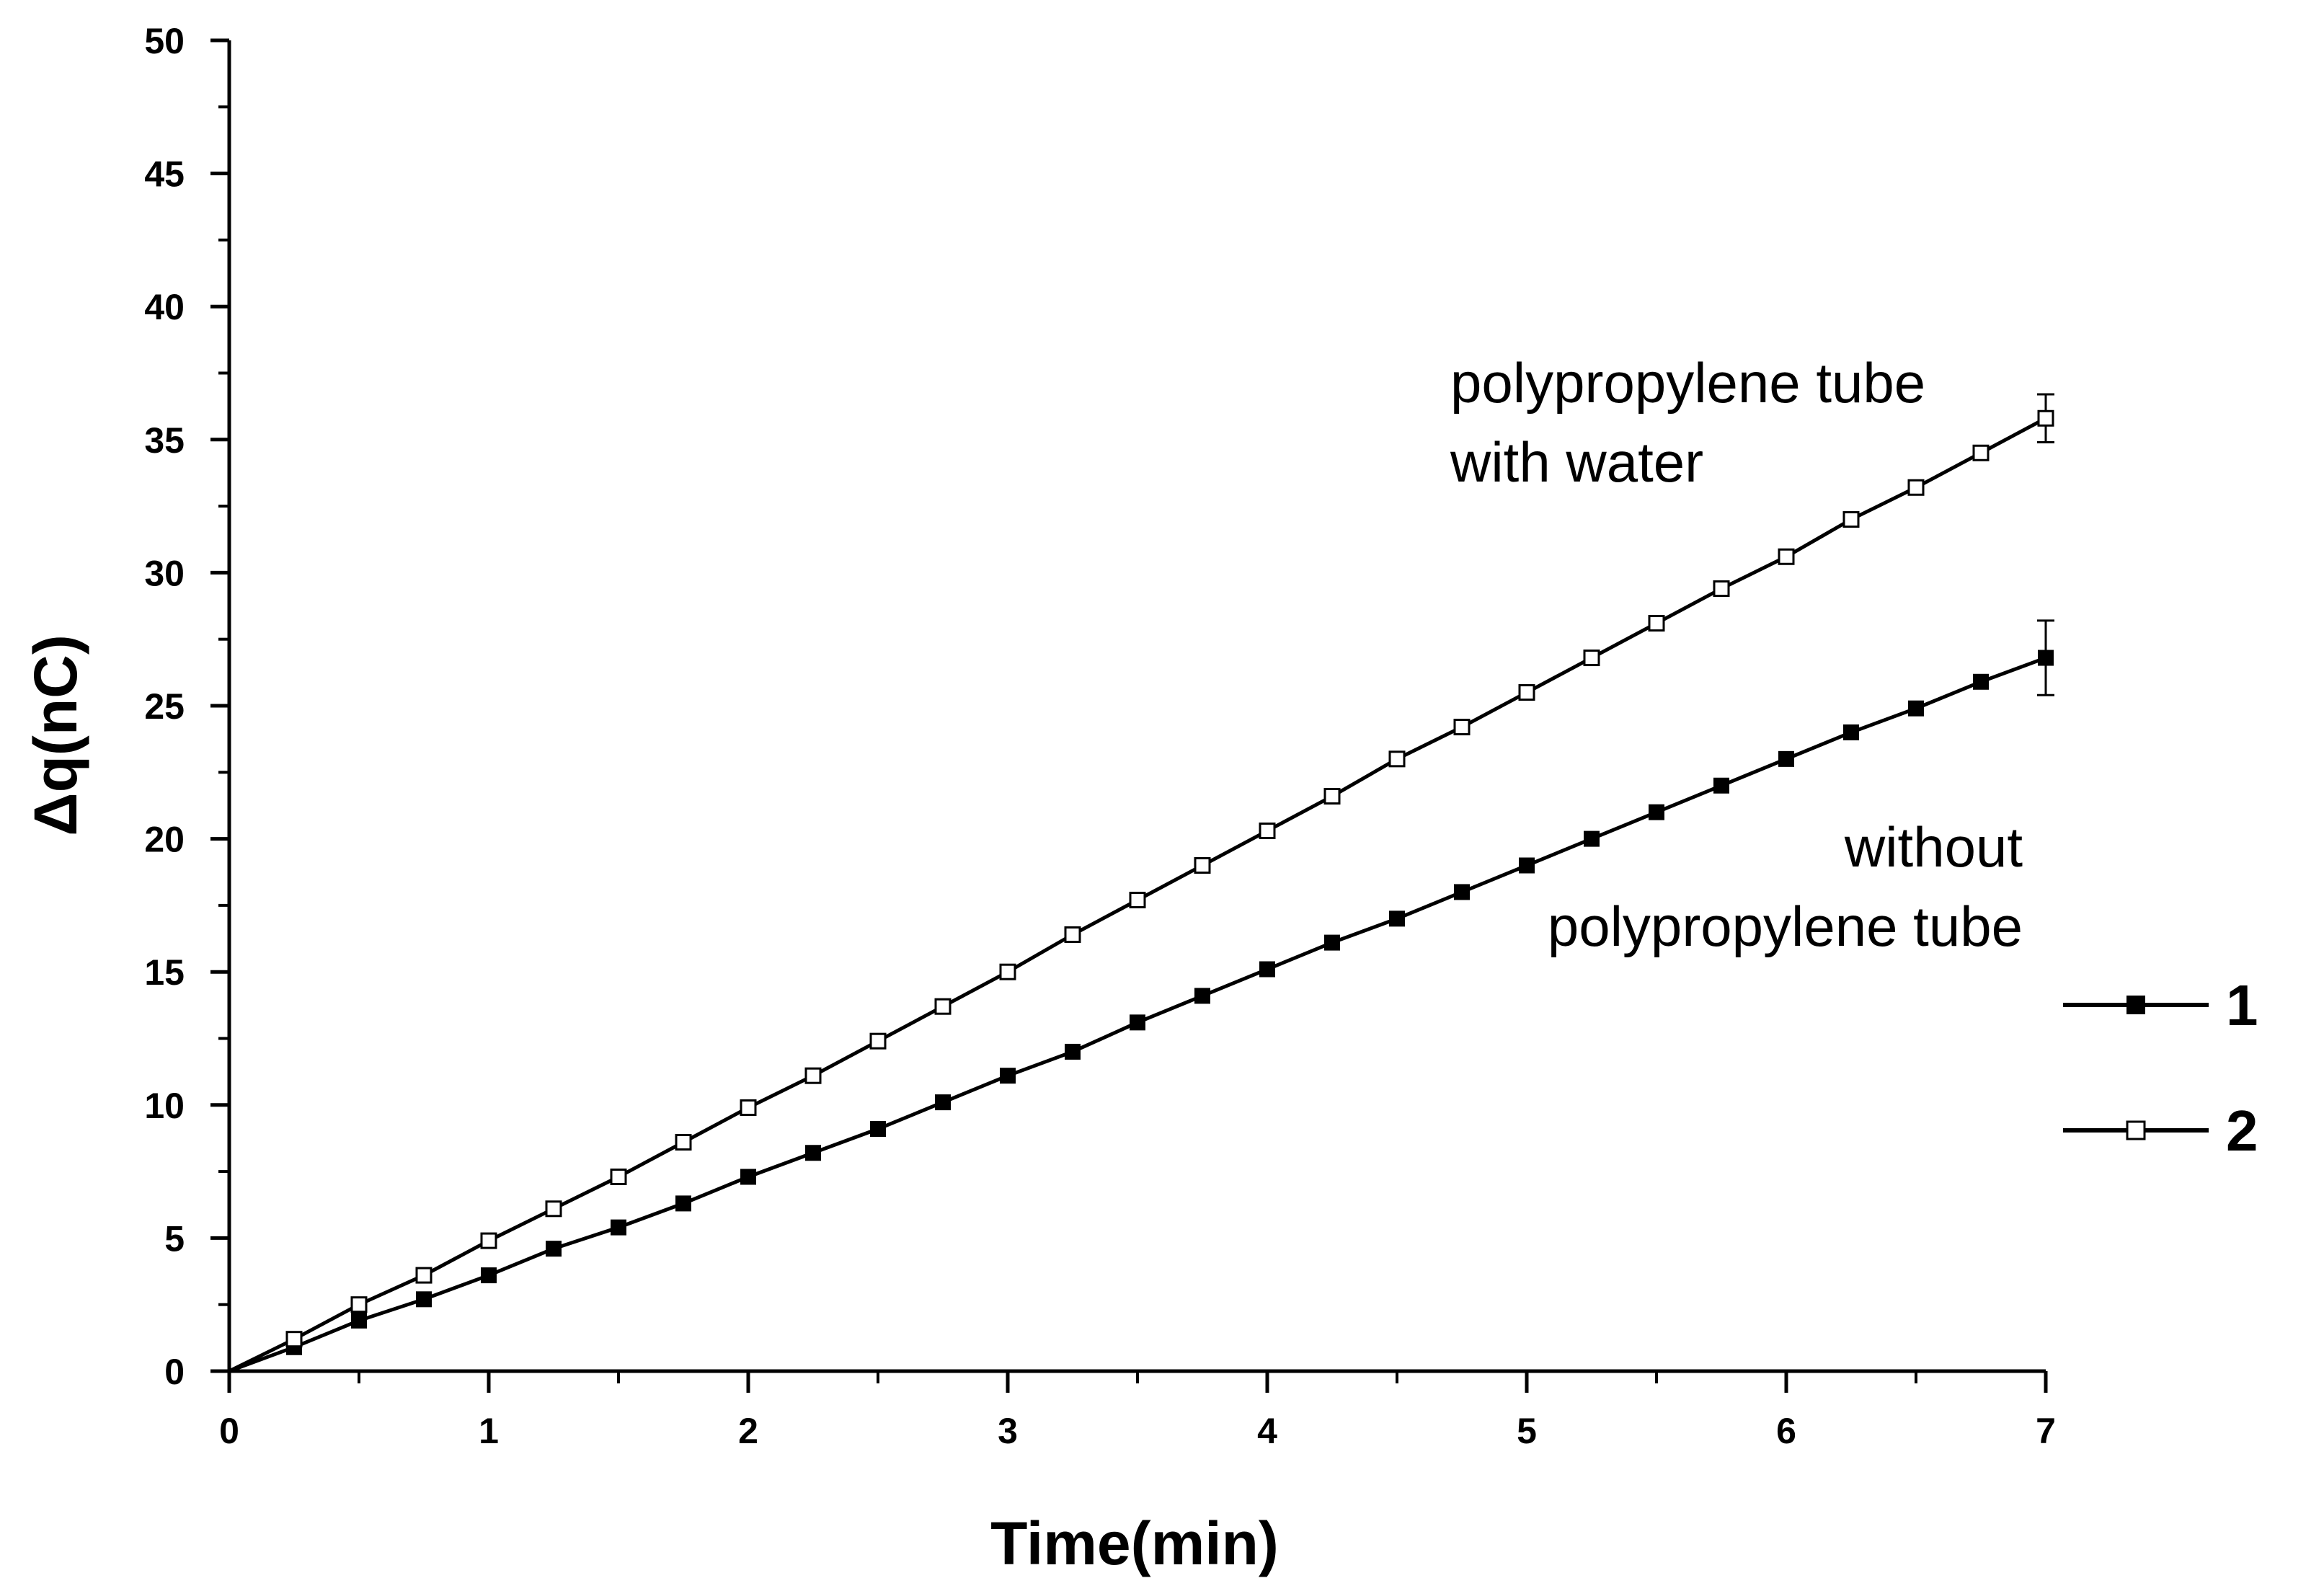  Describe the element at coordinates (164, 441) in the screenshot. I see `y-tick-label-35: 35` at that location.